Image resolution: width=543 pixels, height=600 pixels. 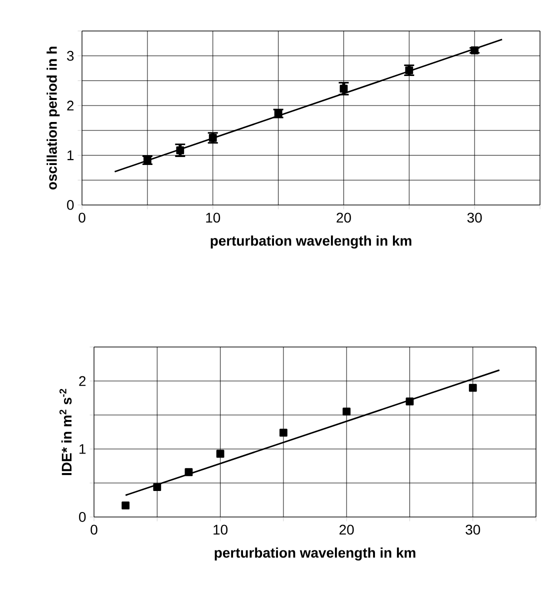 What do you see at coordinates (70, 55) in the screenshot?
I see `y-tick-label: 3` at bounding box center [70, 55].